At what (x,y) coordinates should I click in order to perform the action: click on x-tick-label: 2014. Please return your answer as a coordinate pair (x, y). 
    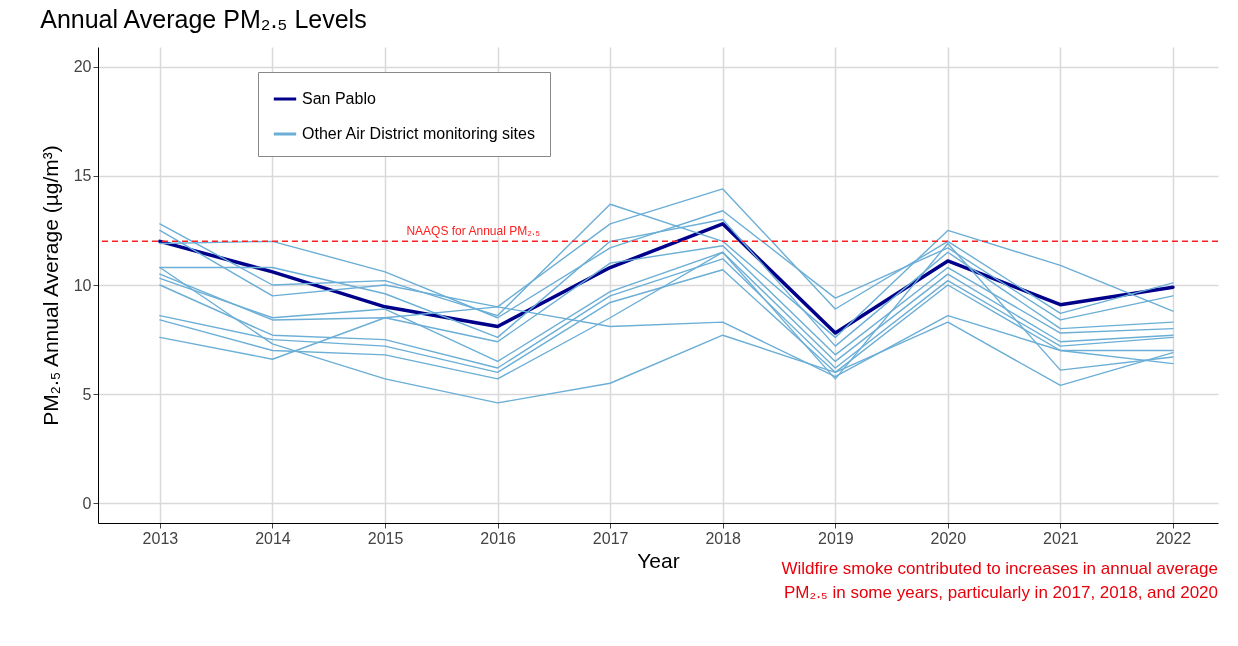
    Looking at the image, I should click on (273, 538).